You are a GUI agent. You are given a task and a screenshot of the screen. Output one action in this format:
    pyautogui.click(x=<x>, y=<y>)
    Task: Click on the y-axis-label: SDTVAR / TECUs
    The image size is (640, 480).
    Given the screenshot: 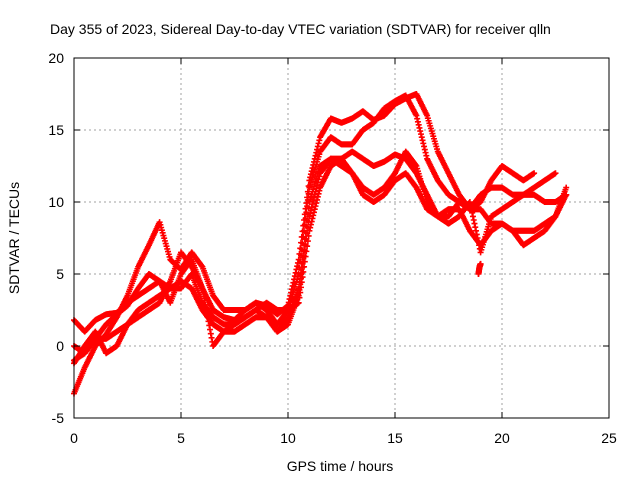 What is the action you would take?
    pyautogui.click(x=14, y=238)
    